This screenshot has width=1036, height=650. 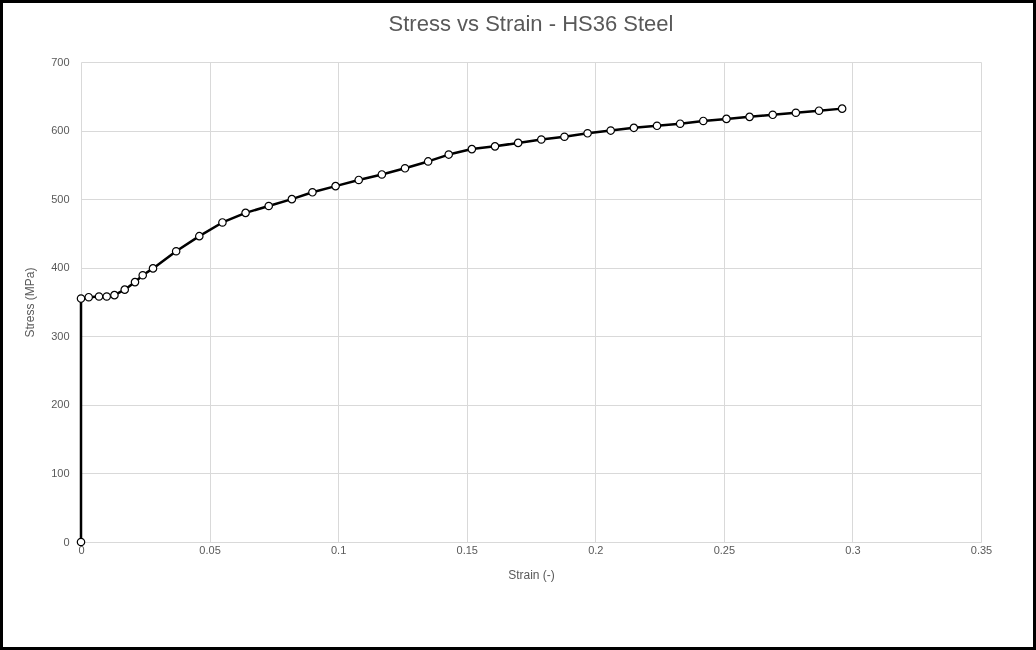 What do you see at coordinates (531, 574) in the screenshot?
I see `x-axis-title: Strain (-)` at bounding box center [531, 574].